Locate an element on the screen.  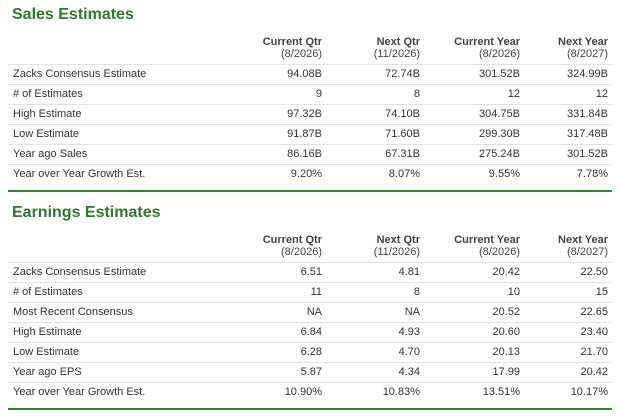
cell-value: 10 is located at coordinates (474, 292).